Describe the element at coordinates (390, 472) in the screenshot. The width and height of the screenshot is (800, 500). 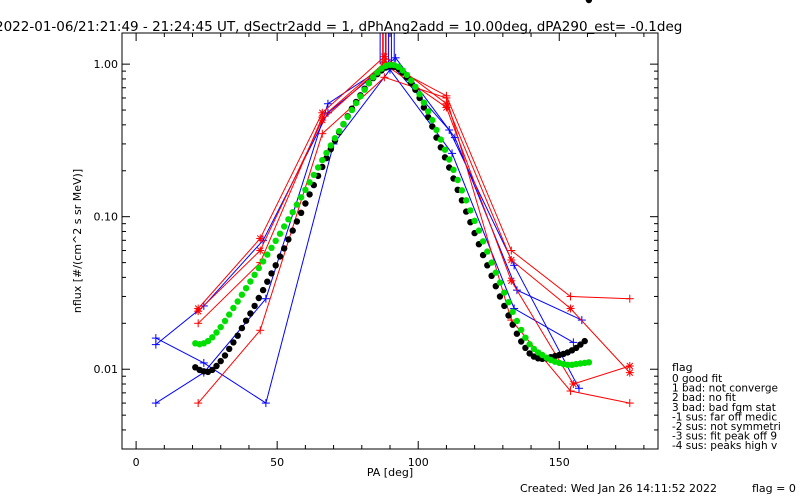
I see `x-axis-label: PA [deg]` at that location.